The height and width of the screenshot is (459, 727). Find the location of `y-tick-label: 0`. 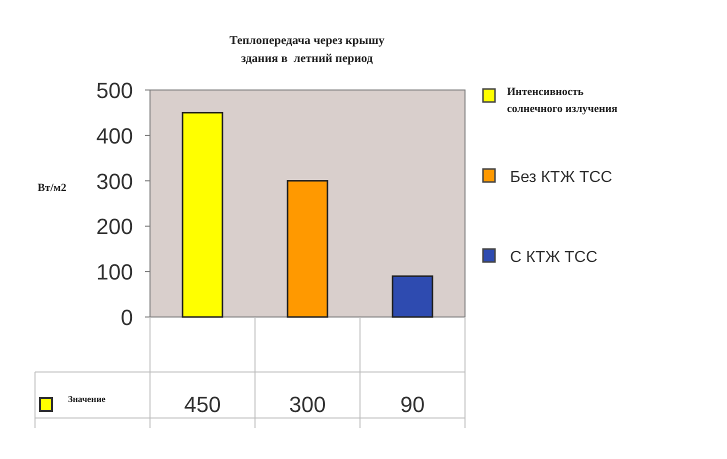

y-tick-label: 0 is located at coordinates (126, 317).